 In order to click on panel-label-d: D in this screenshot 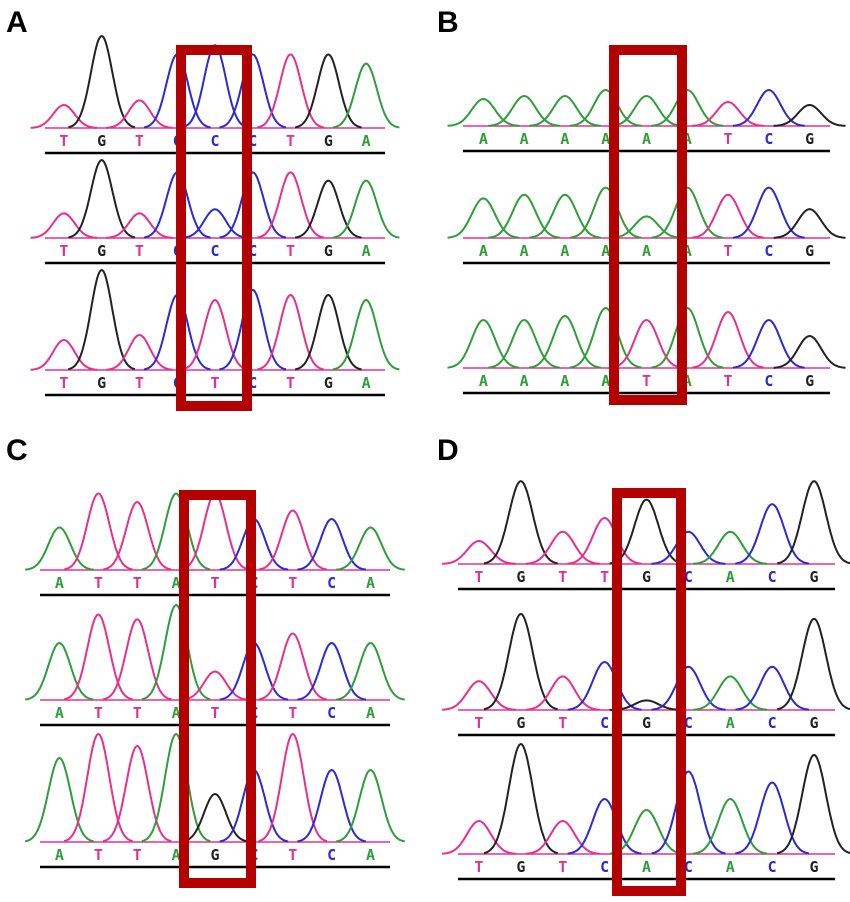, I will do `click(448, 450)`.